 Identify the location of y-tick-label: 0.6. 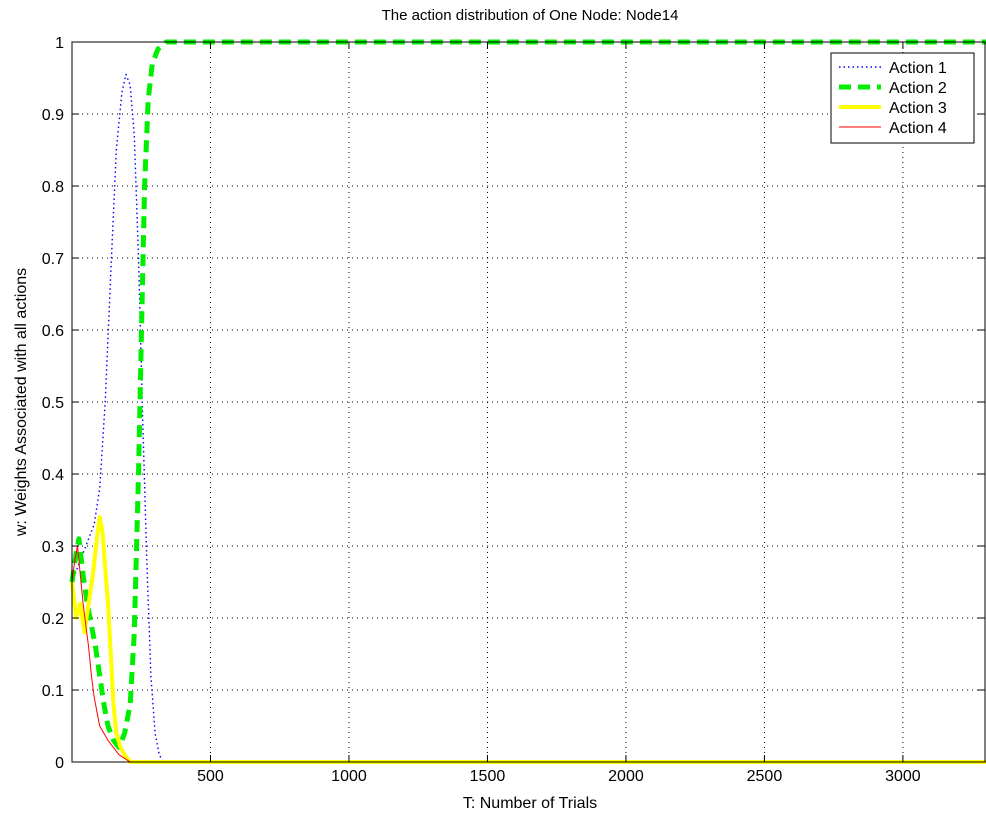
(53, 331).